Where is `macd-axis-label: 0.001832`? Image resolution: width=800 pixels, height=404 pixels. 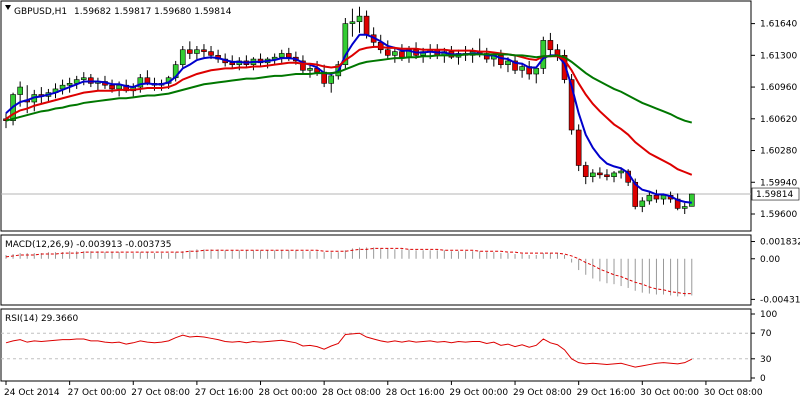 macd-axis-label: 0.001832 is located at coordinates (780, 243).